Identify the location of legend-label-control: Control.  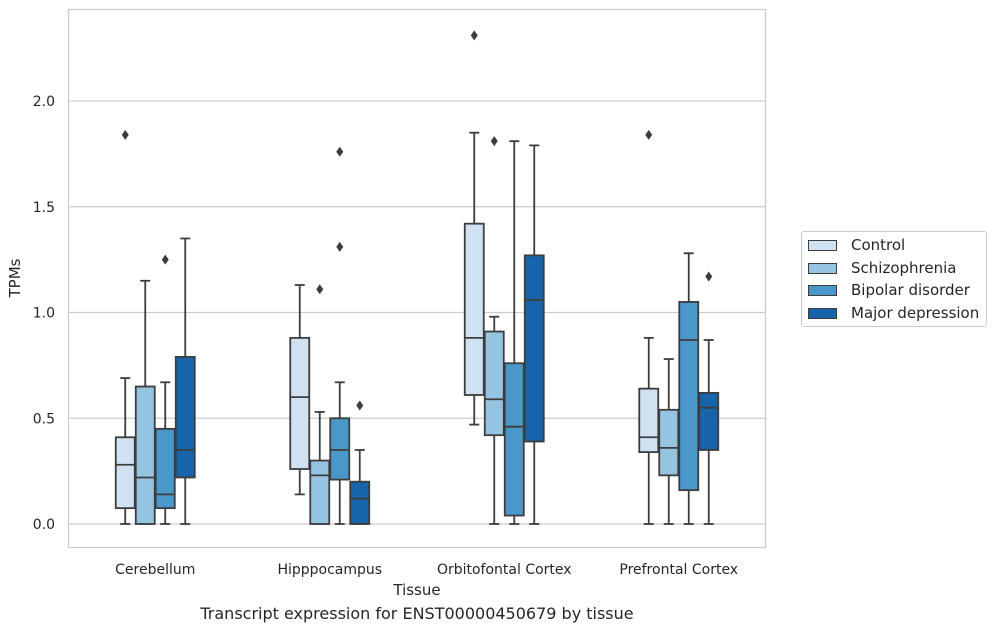
(878, 245).